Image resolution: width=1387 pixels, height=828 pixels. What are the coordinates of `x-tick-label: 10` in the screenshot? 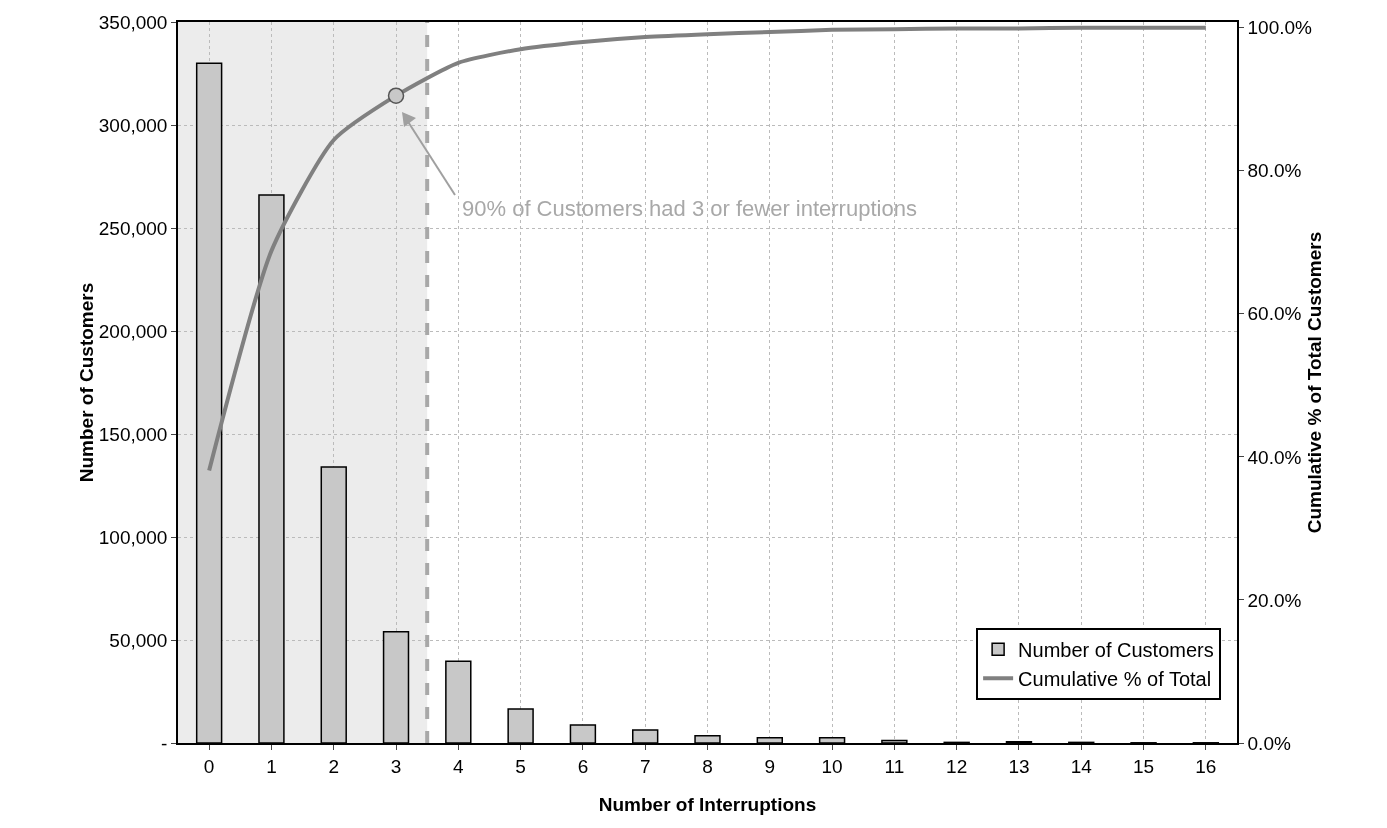 It's located at (832, 766).